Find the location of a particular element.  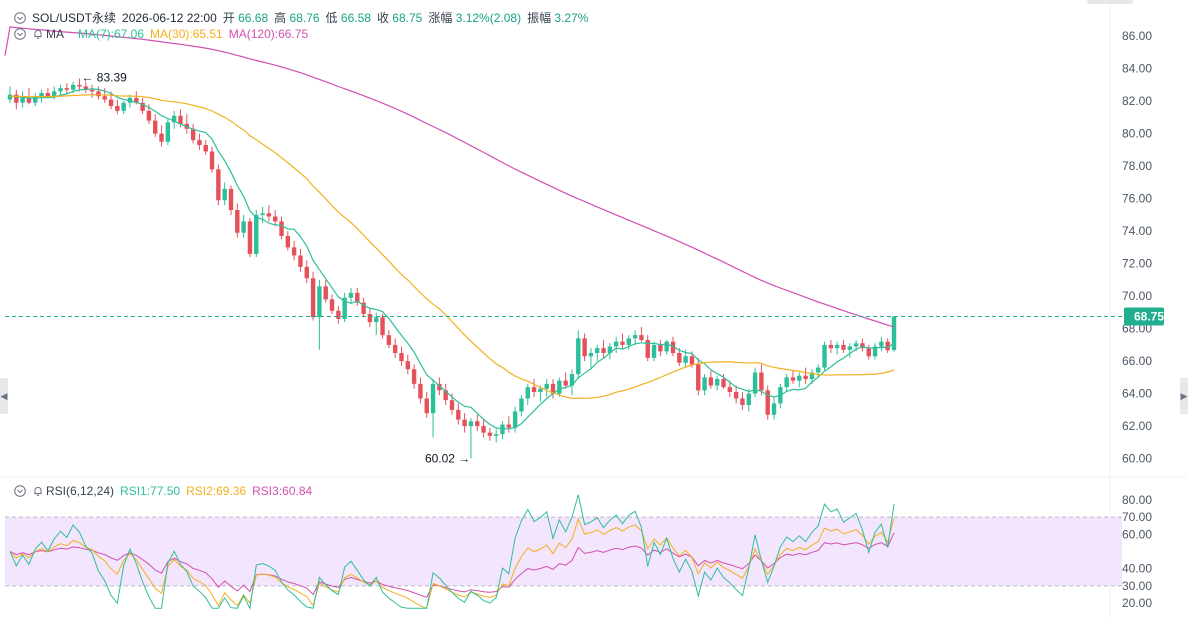

last-price-label: 68.75 is located at coordinates (1149, 316).